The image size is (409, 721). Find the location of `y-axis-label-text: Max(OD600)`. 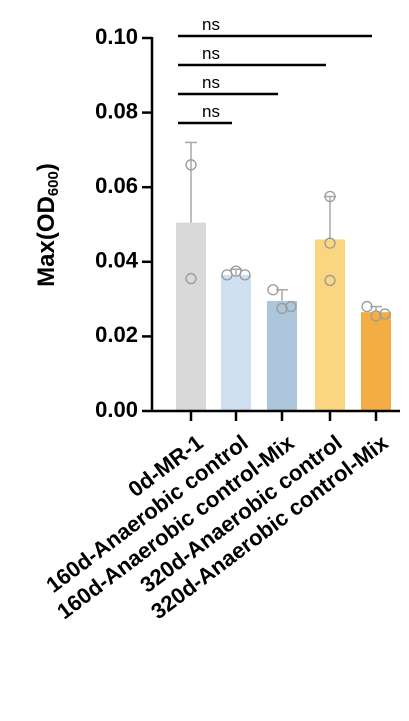

y-axis-label-text: Max(OD600) is located at coordinates (47, 225).